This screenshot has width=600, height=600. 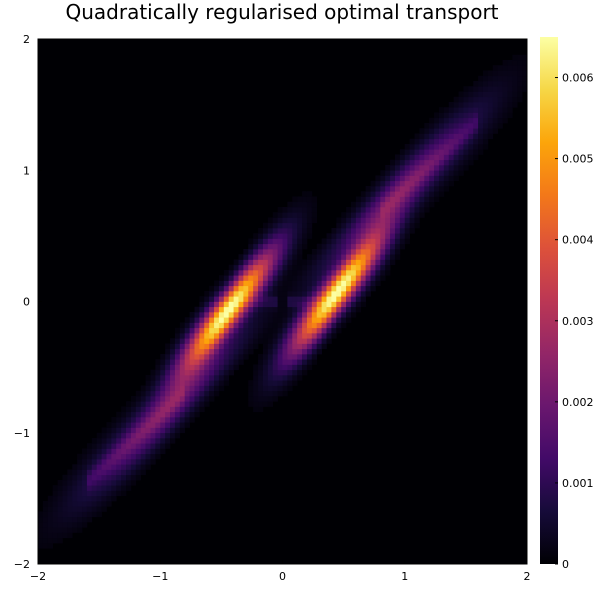 I want to click on y-tick-label: −2, so click(x=22, y=564).